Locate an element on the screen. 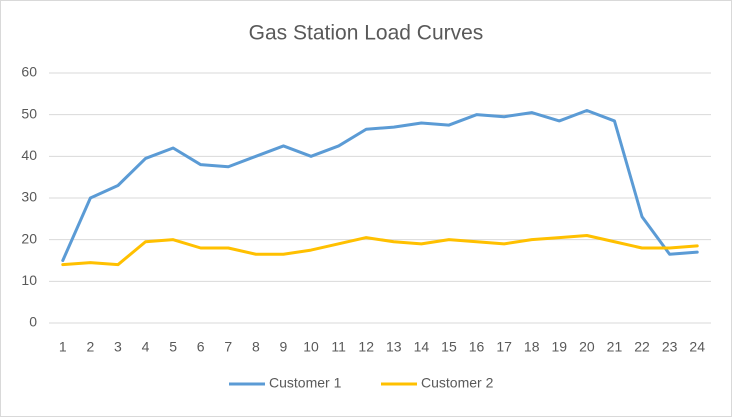 The image size is (733, 418). x-tick-label: 17 is located at coordinates (504, 347).